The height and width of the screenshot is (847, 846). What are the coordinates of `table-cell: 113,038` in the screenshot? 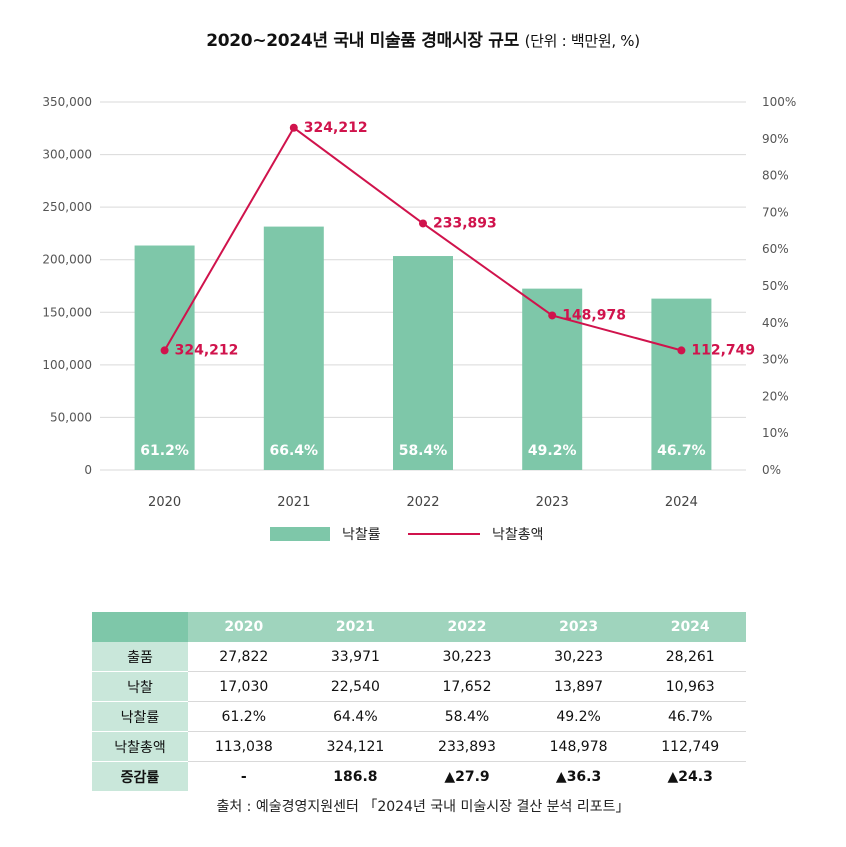 It's located at (244, 746).